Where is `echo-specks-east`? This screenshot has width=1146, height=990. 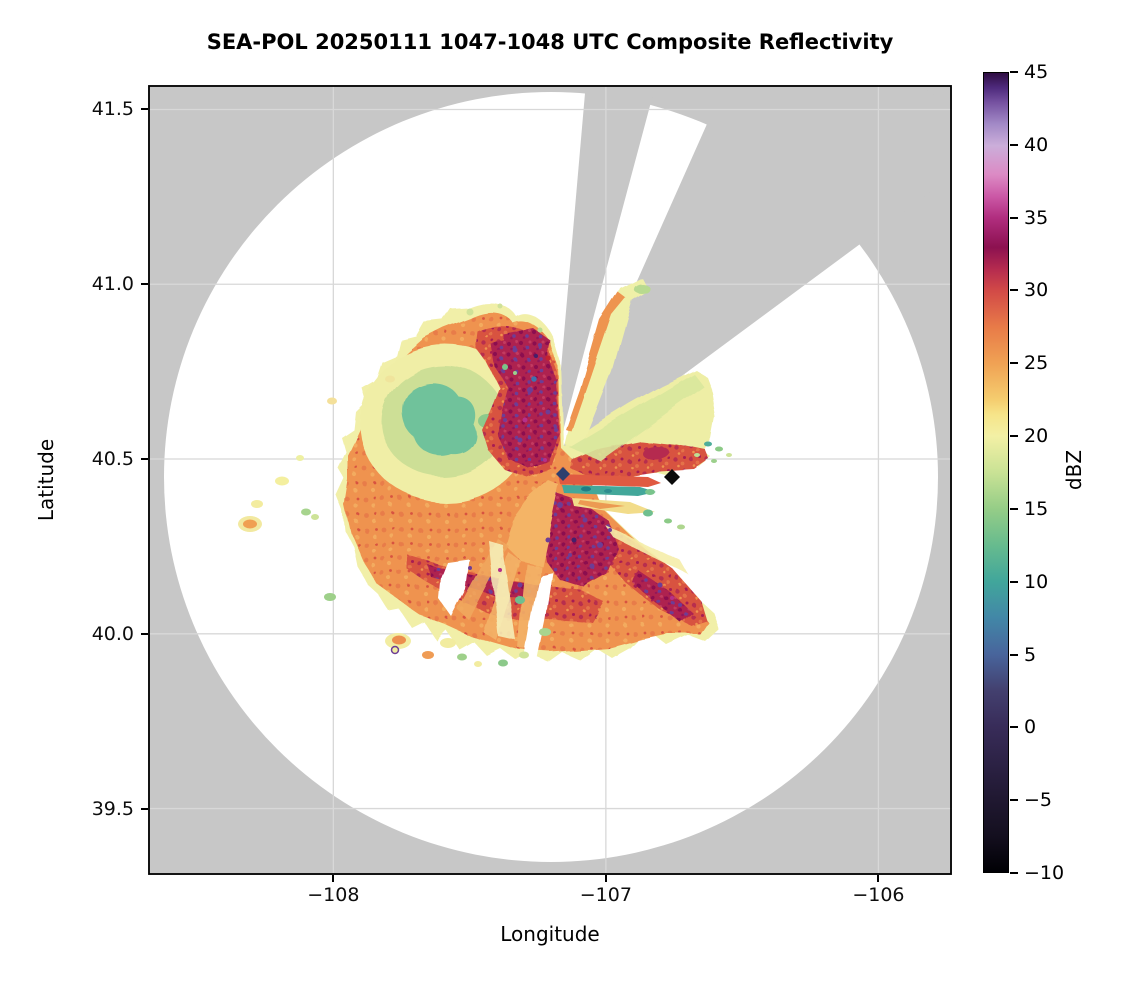
echo-specks-east is located at coordinates (713, 452).